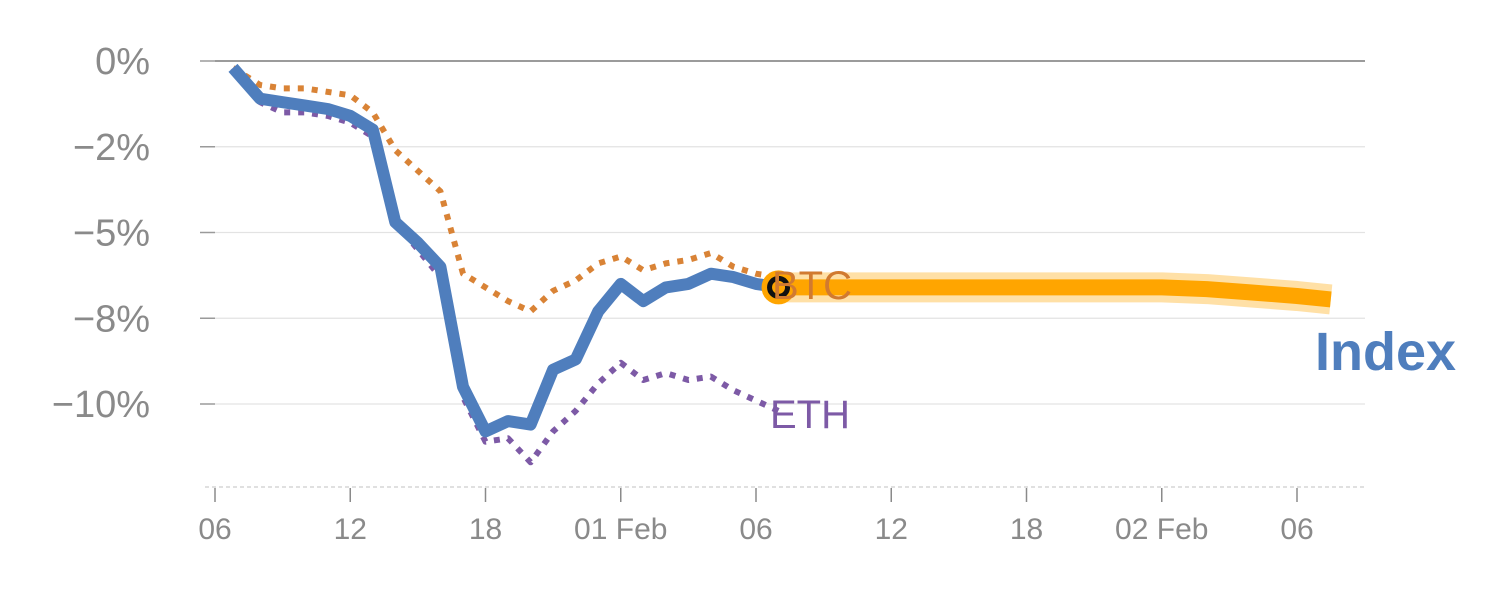  I want to click on x-tick-label: 01 Feb, so click(620, 529).